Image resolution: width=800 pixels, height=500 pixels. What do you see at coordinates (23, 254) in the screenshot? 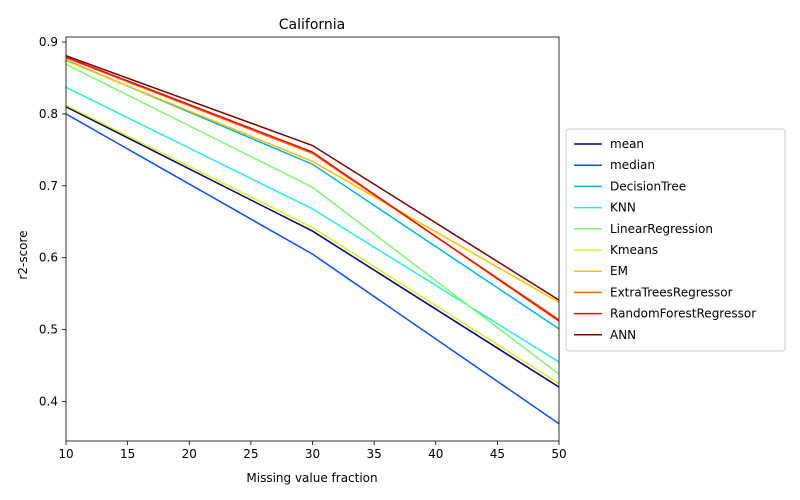
I see `y-axis-label: r2-score` at bounding box center [23, 254].